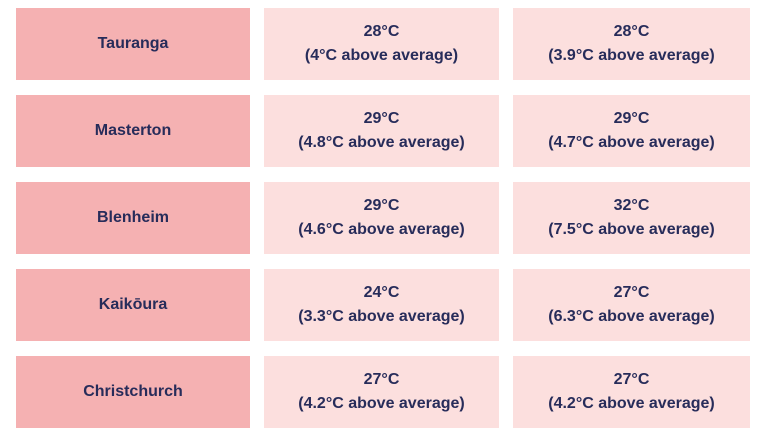  I want to click on city-label: Kaikōura, so click(133, 304).